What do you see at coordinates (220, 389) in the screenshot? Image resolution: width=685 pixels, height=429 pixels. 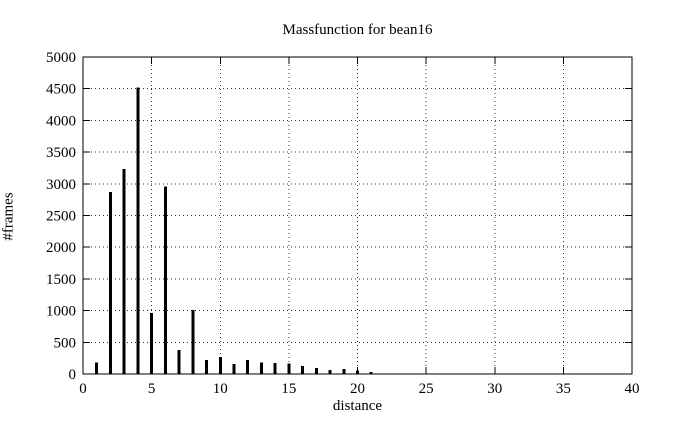 I see `x-tick-label: 10` at bounding box center [220, 389].